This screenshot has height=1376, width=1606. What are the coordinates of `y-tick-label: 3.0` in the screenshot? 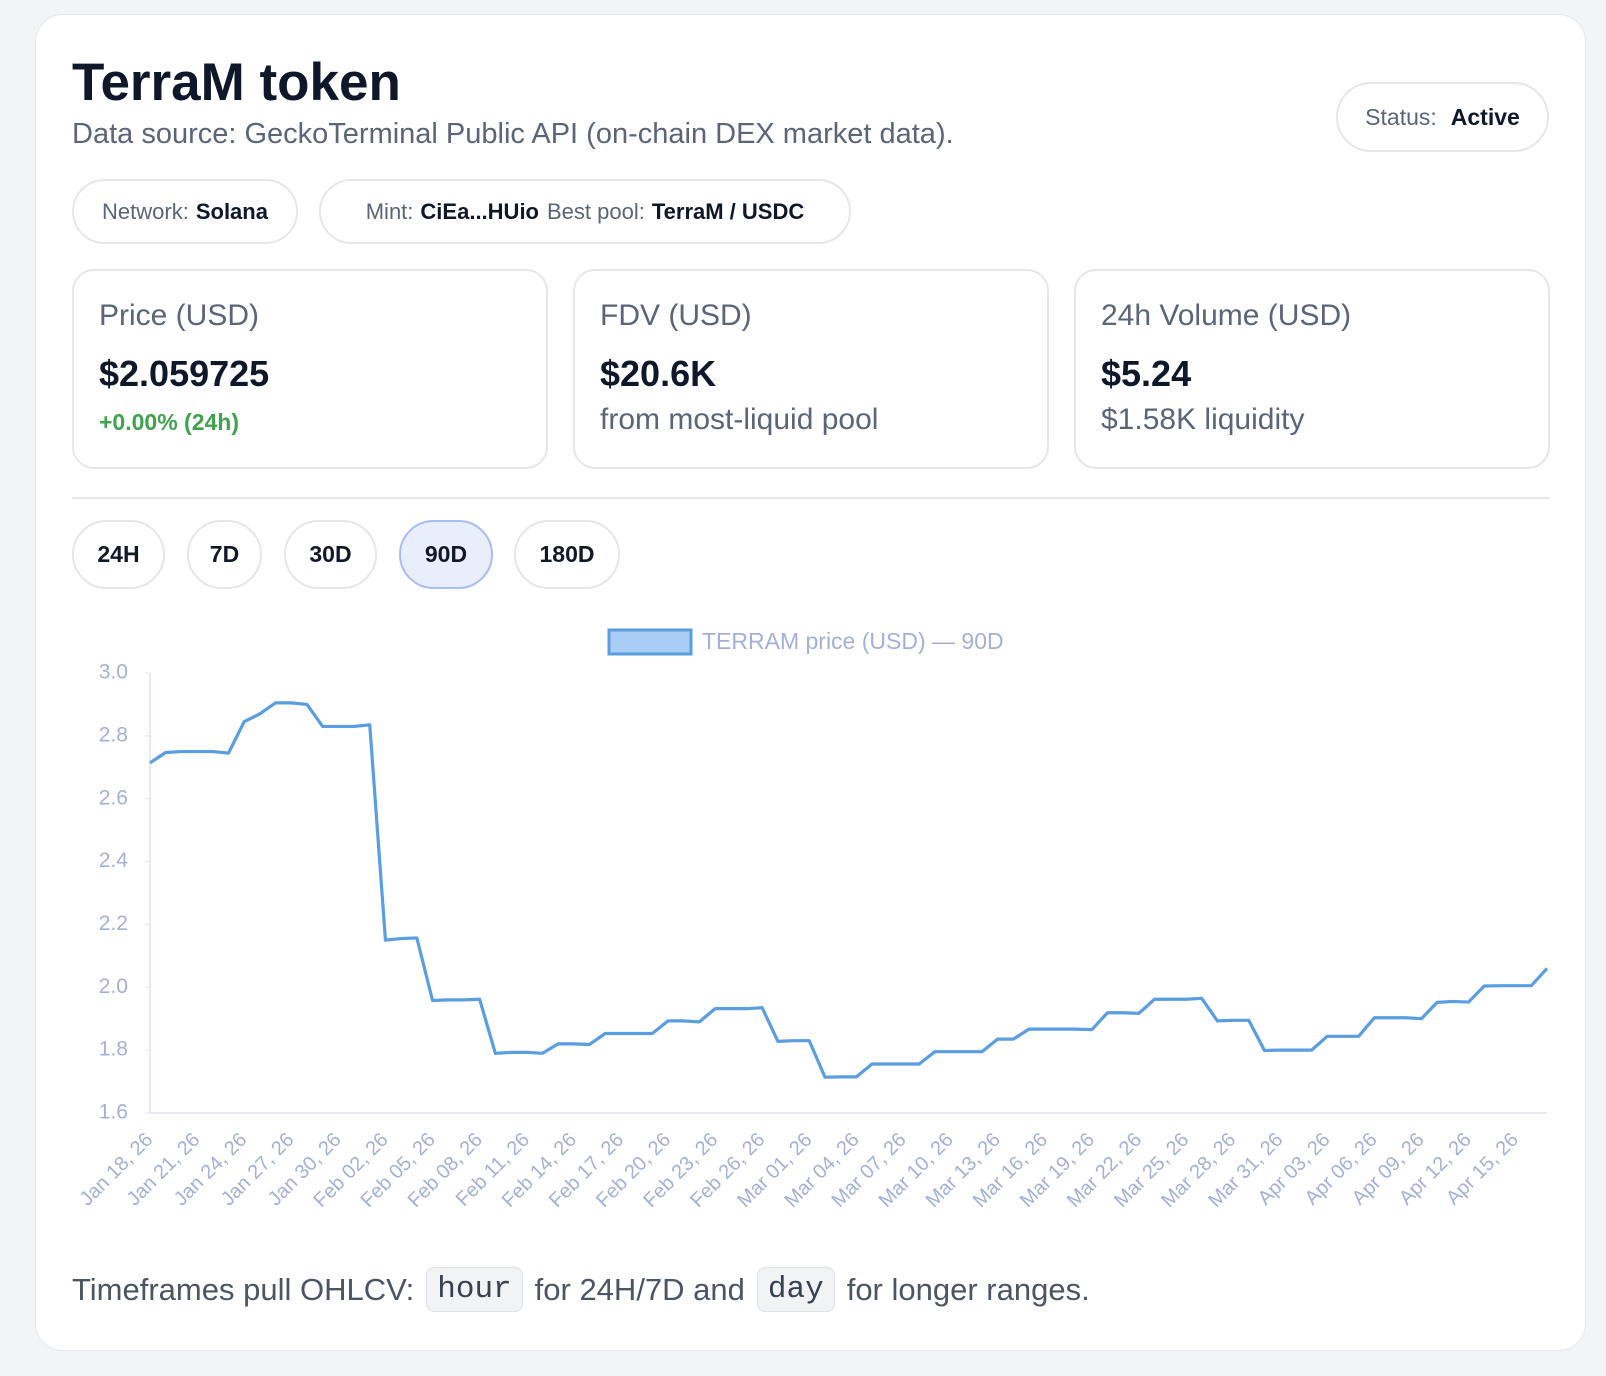 It's located at (113, 672).